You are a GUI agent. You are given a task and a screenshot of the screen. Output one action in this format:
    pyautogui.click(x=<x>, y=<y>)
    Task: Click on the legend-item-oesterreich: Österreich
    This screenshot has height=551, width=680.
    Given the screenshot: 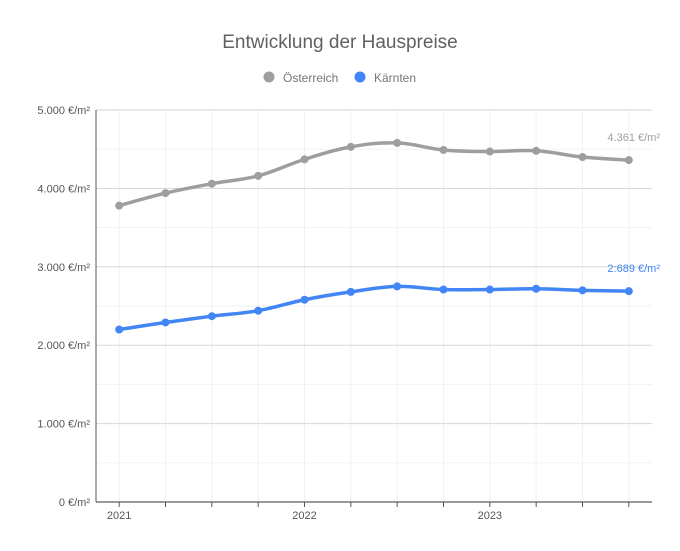 What is the action you would take?
    pyautogui.click(x=301, y=78)
    